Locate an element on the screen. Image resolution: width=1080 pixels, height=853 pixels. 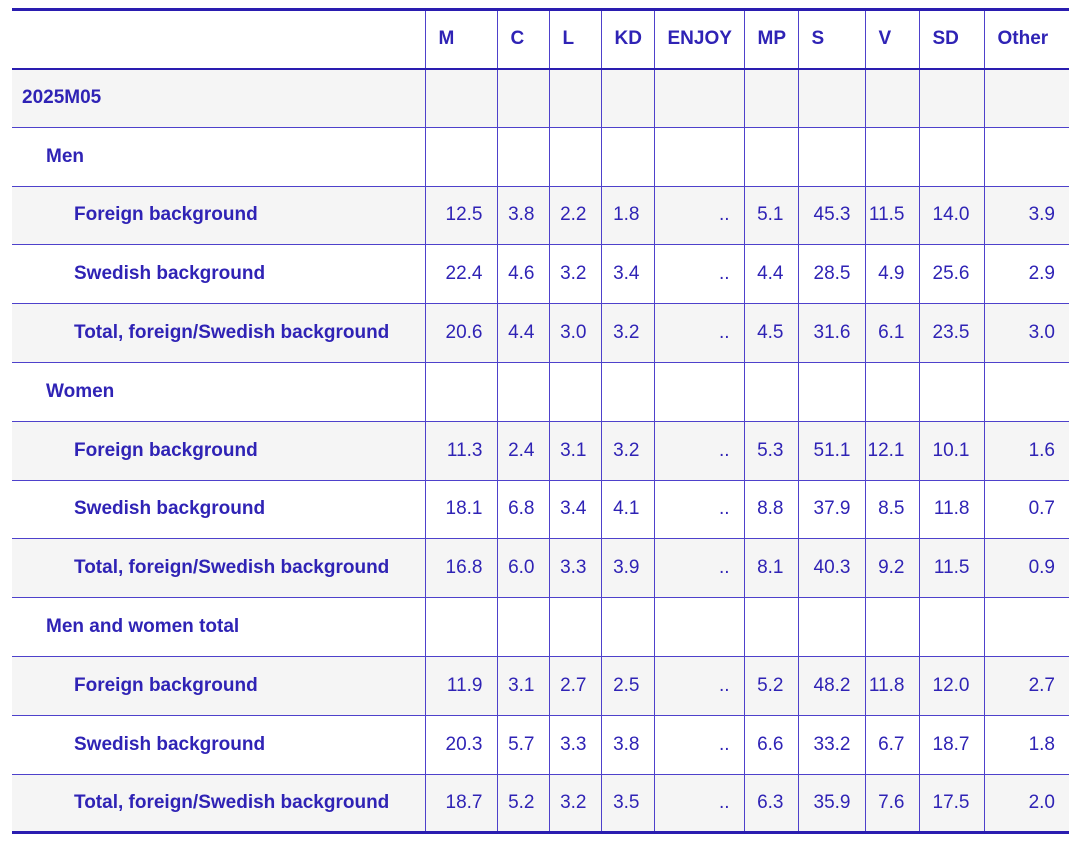
cell: 6.8 is located at coordinates (522, 509).